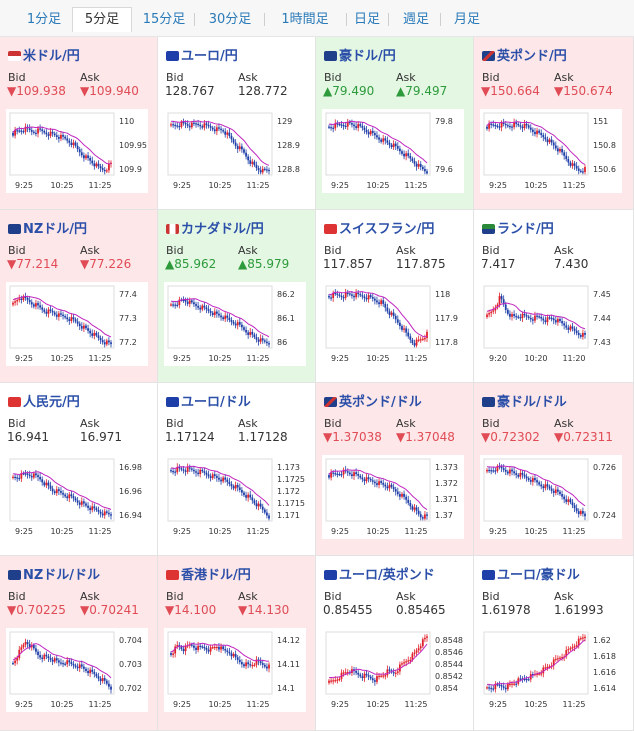  Describe the element at coordinates (209, 56) in the screenshot. I see `pair-name: ユーロ/円` at that location.